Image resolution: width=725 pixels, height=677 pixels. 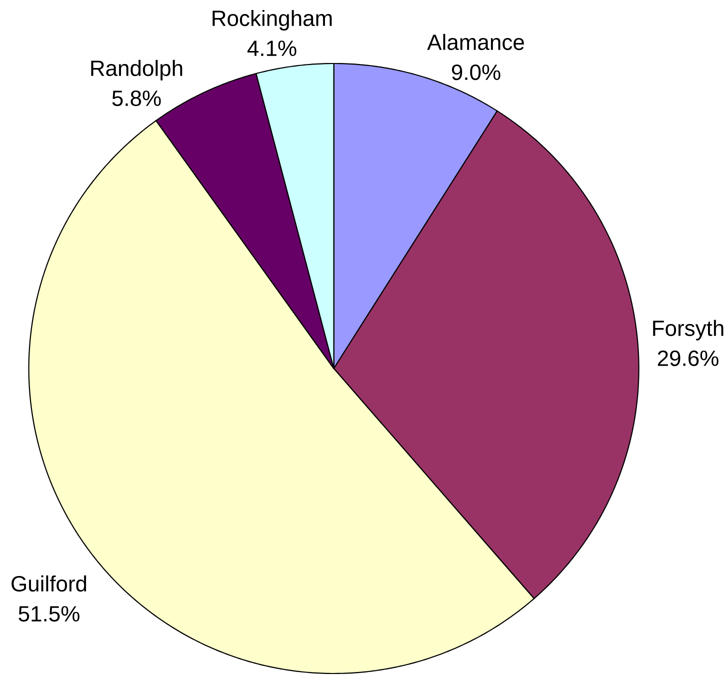 What do you see at coordinates (688, 358) in the screenshot?
I see `data-label: 29.6%` at bounding box center [688, 358].